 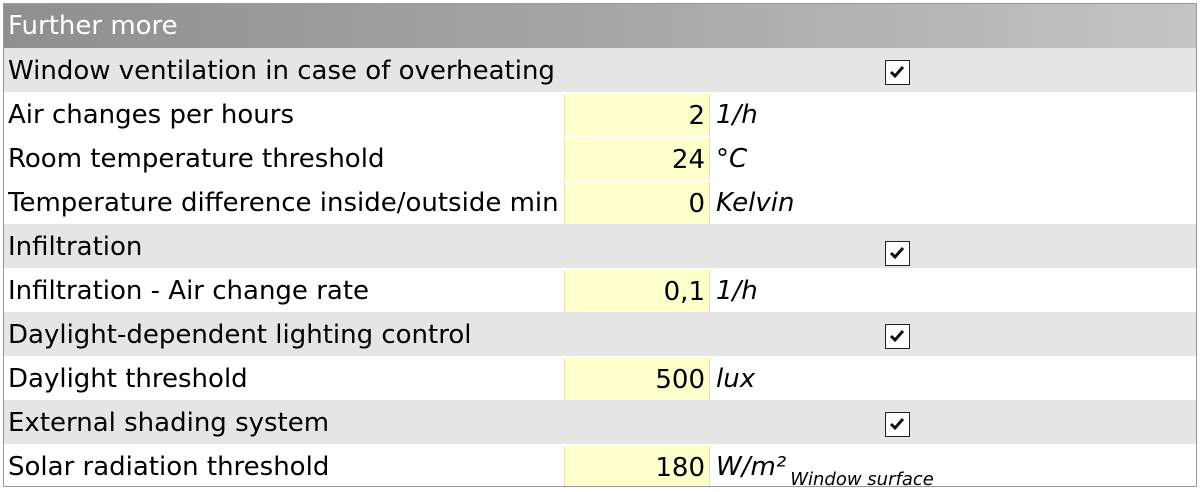 What do you see at coordinates (600, 26) in the screenshot?
I see `section-header: Further more` at bounding box center [600, 26].